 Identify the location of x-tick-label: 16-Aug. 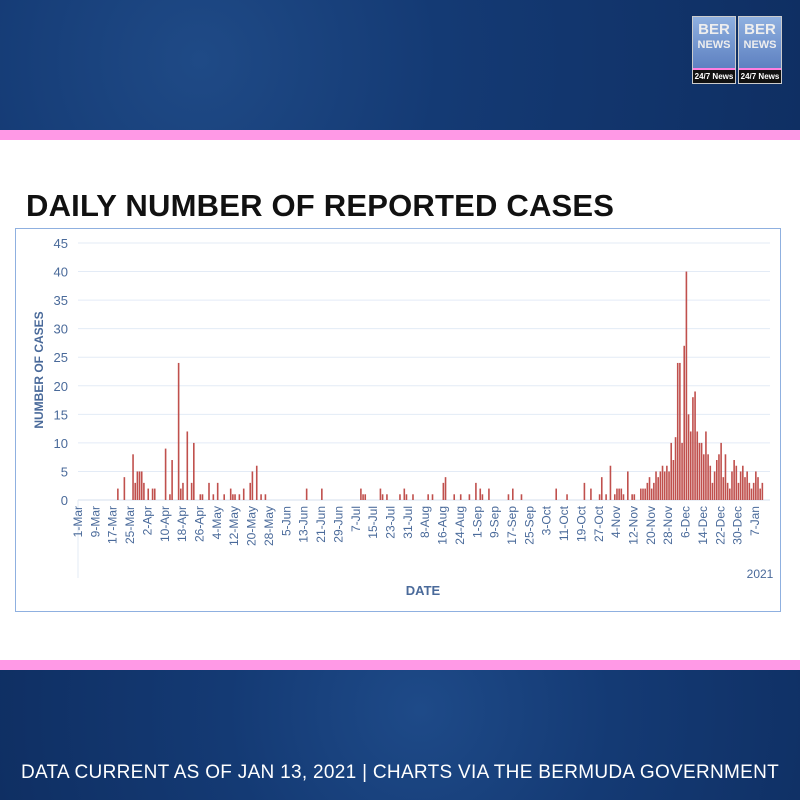
(443, 525).